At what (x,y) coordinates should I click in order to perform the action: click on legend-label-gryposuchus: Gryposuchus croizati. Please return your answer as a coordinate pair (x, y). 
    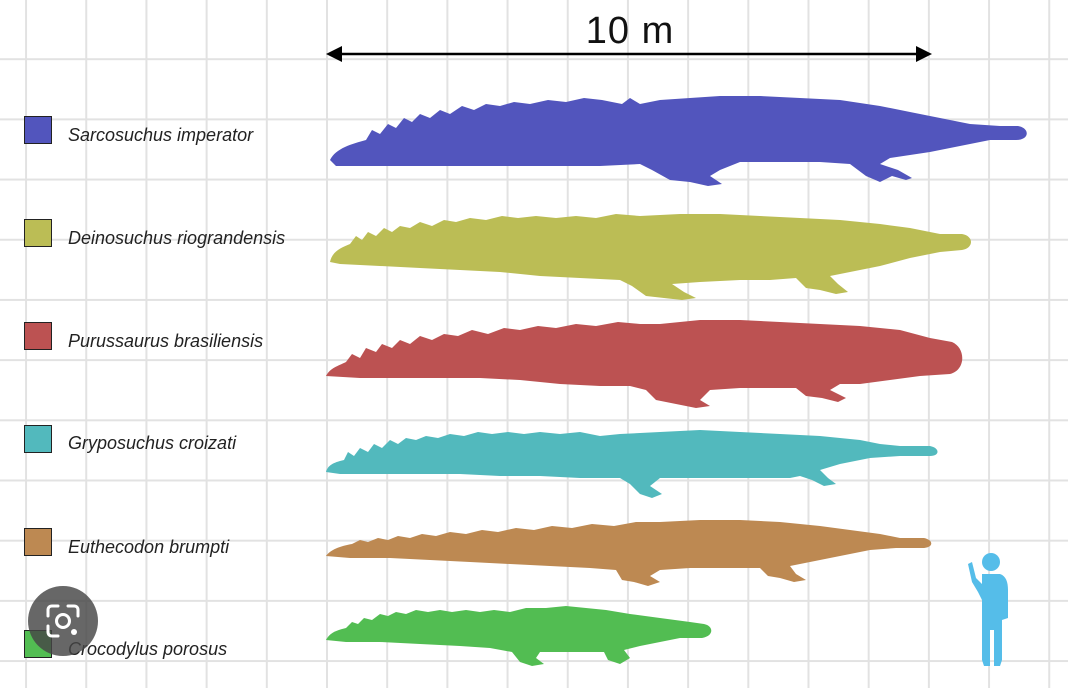
    Looking at the image, I should click on (152, 443).